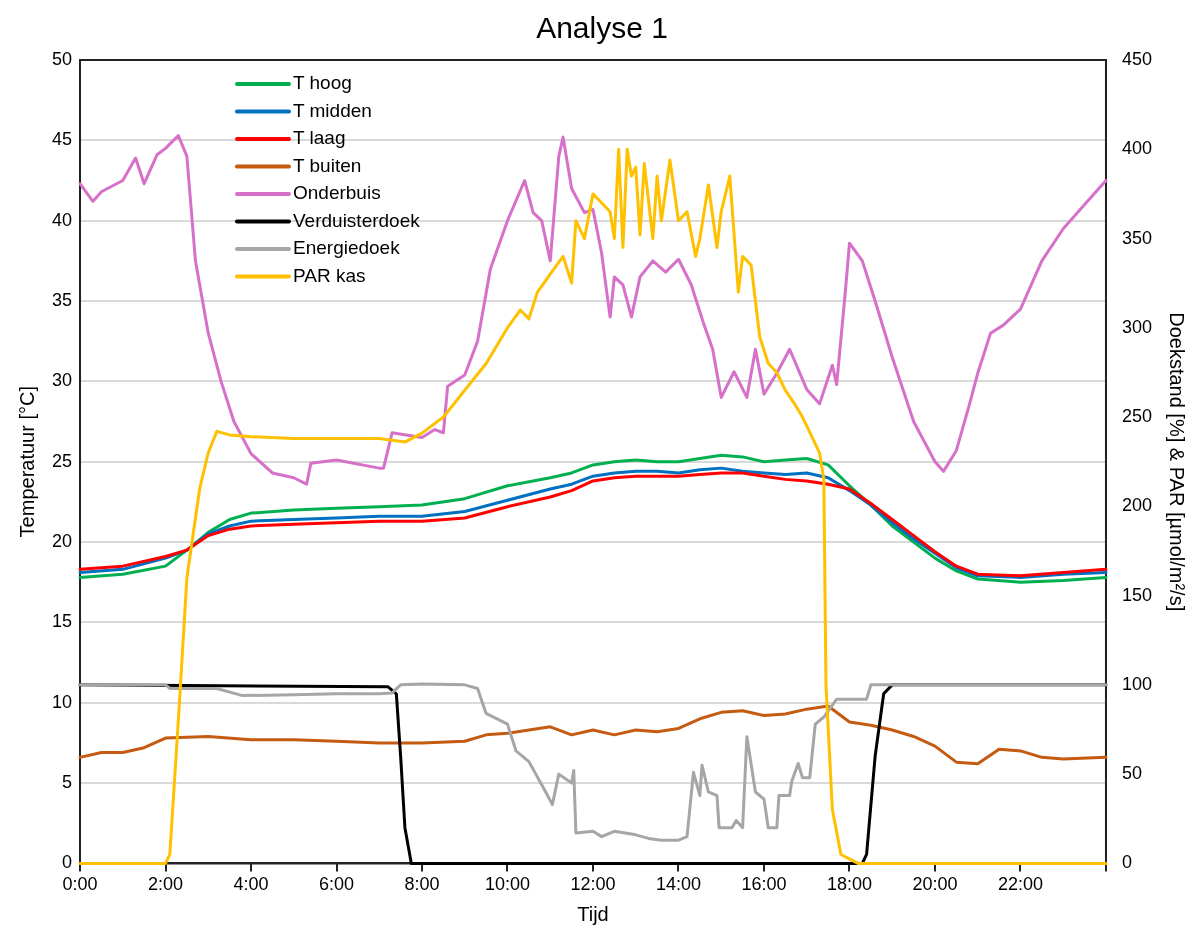 The width and height of the screenshot is (1204, 943). I want to click on x-tick-label: 6:00, so click(336, 884).